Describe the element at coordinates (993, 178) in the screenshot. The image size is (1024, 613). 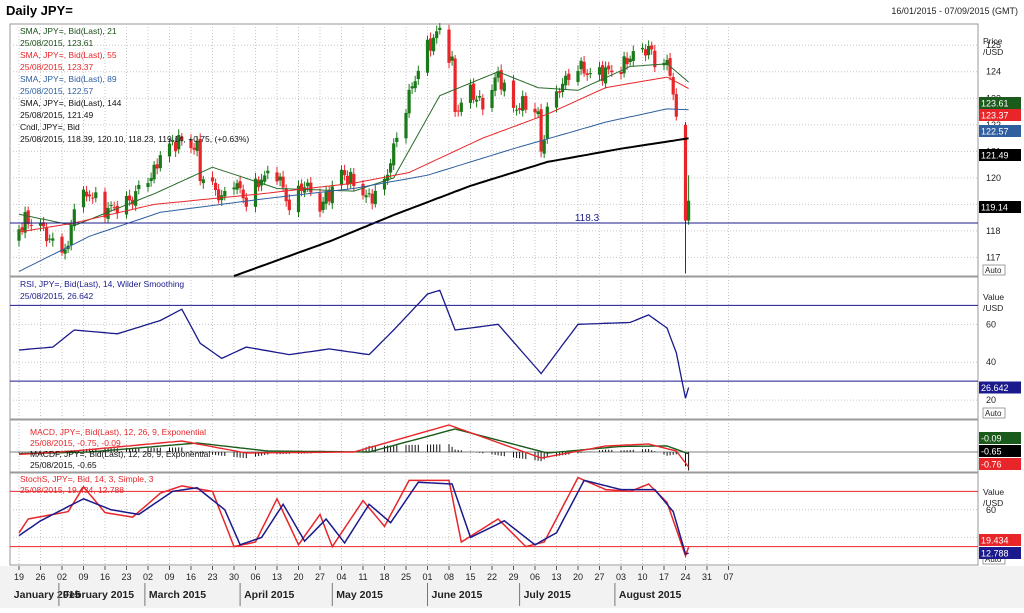
I see `price-tick-label: 120` at that location.